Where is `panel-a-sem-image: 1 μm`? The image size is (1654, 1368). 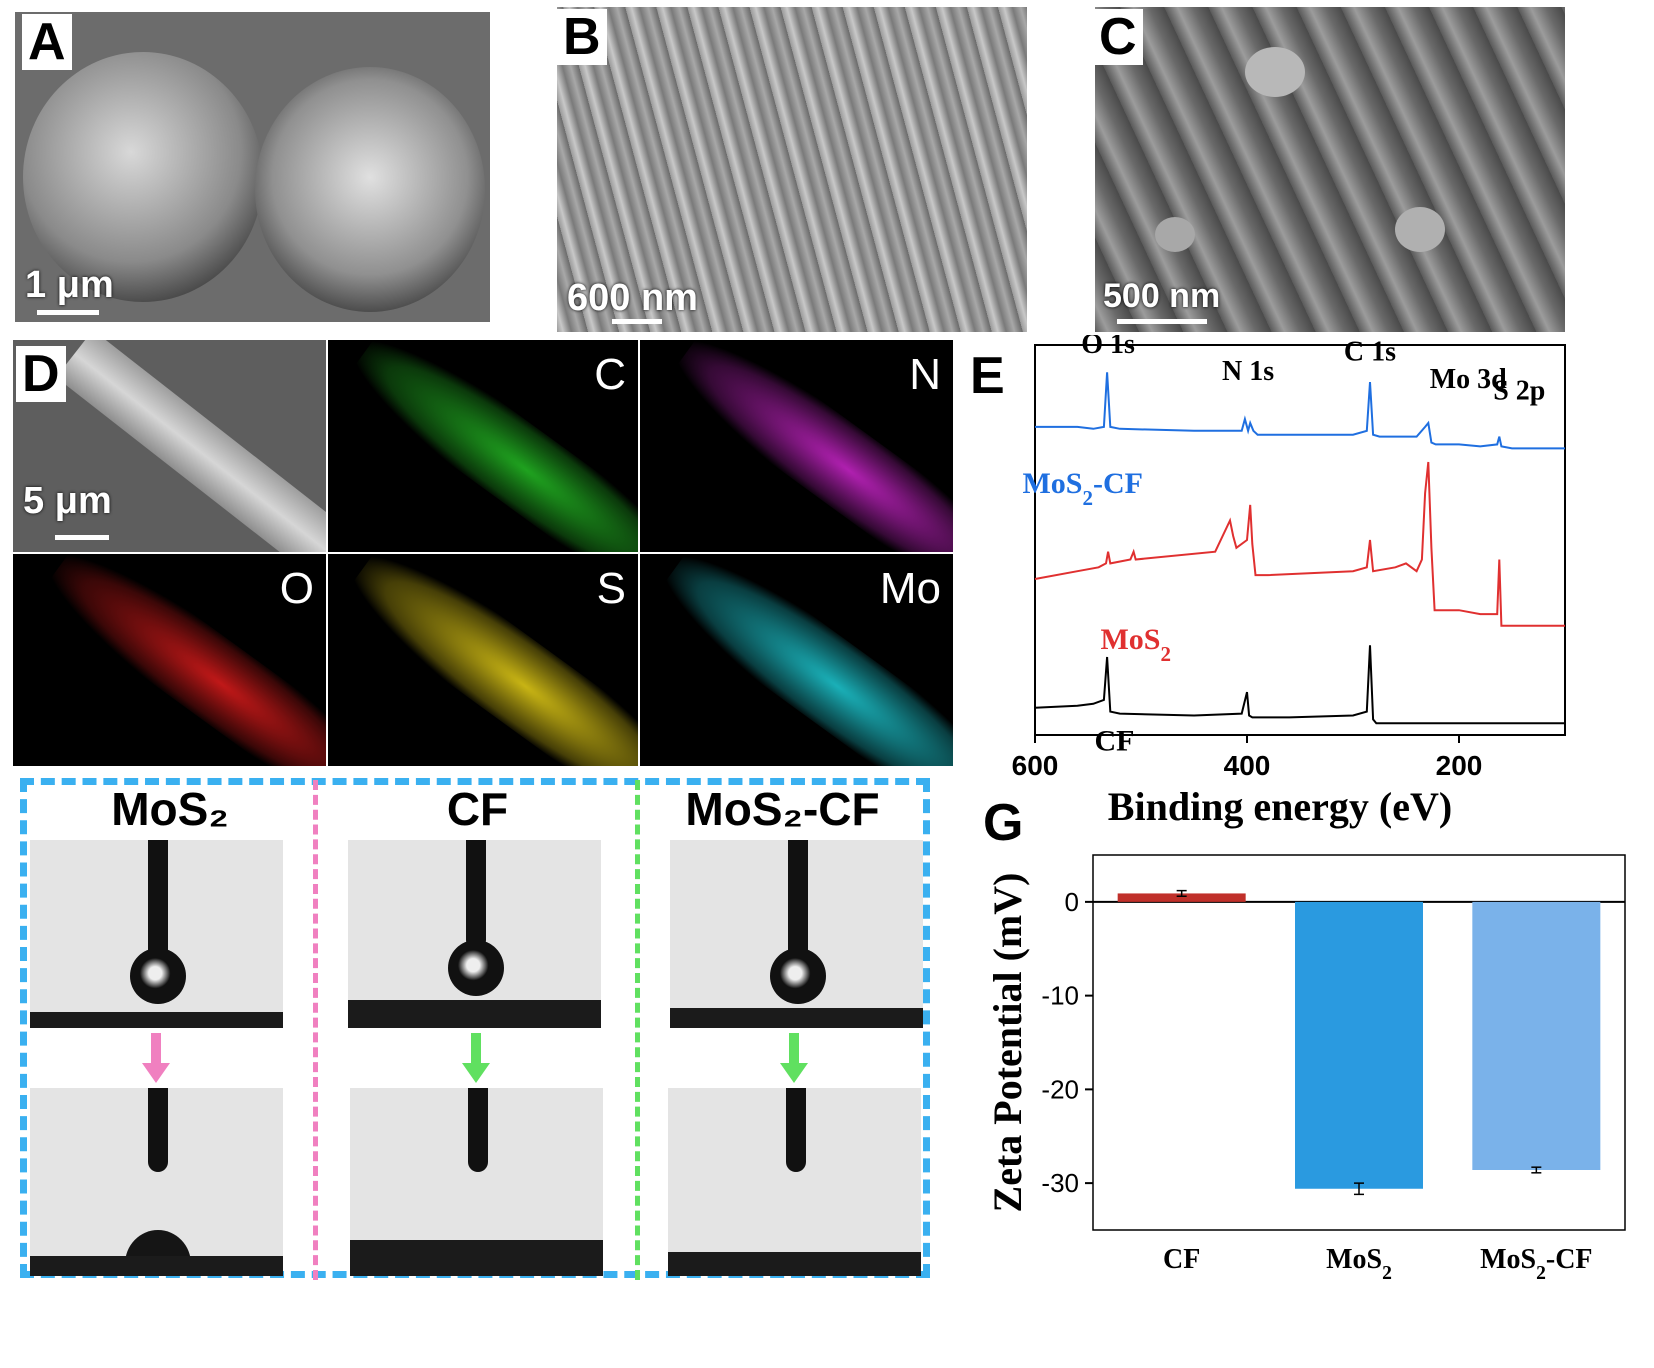
panel-a-sem-image: 1 μm is located at coordinates (252, 167).